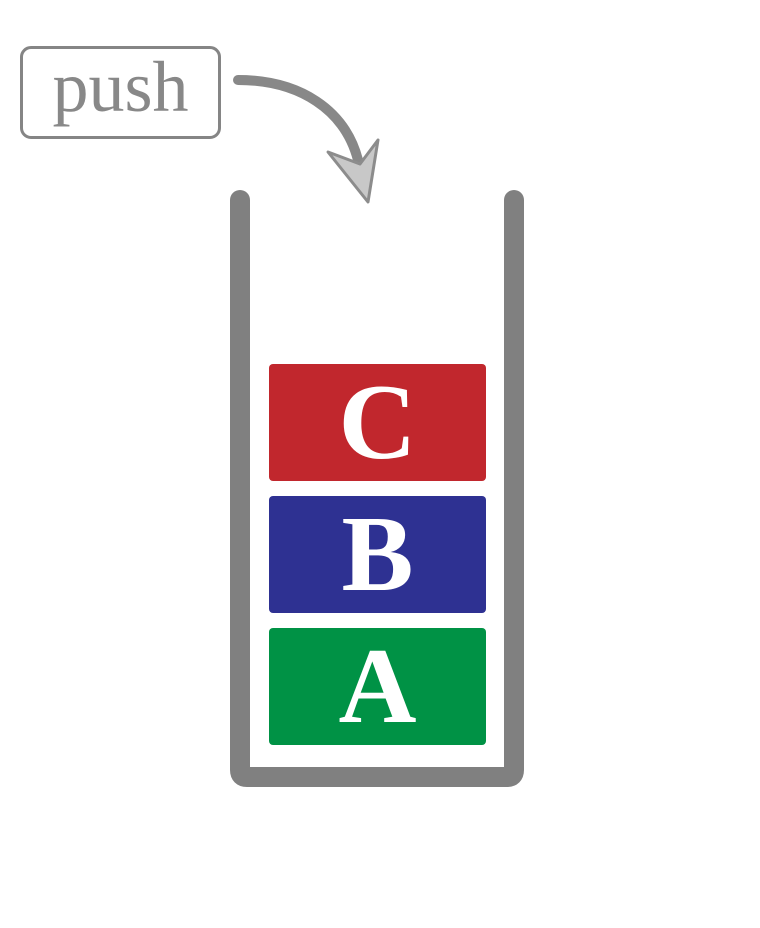  I want to click on stack-block-c: C, so click(377, 422).